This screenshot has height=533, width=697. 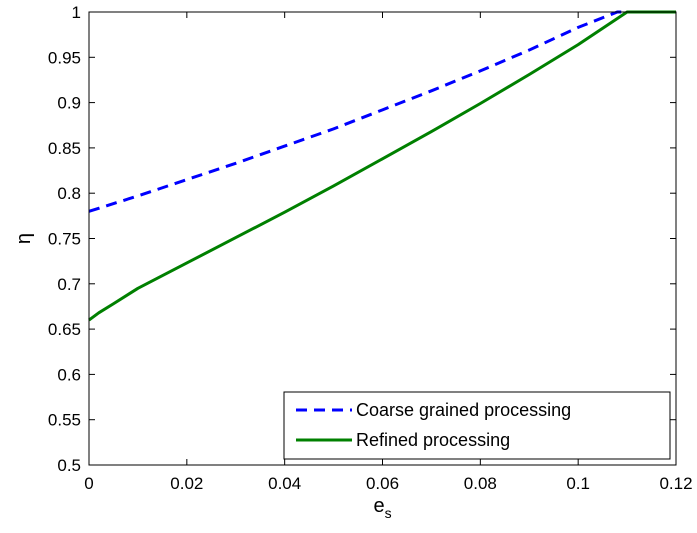 What do you see at coordinates (69, 374) in the screenshot?
I see `y-tick-label: 0.6` at bounding box center [69, 374].